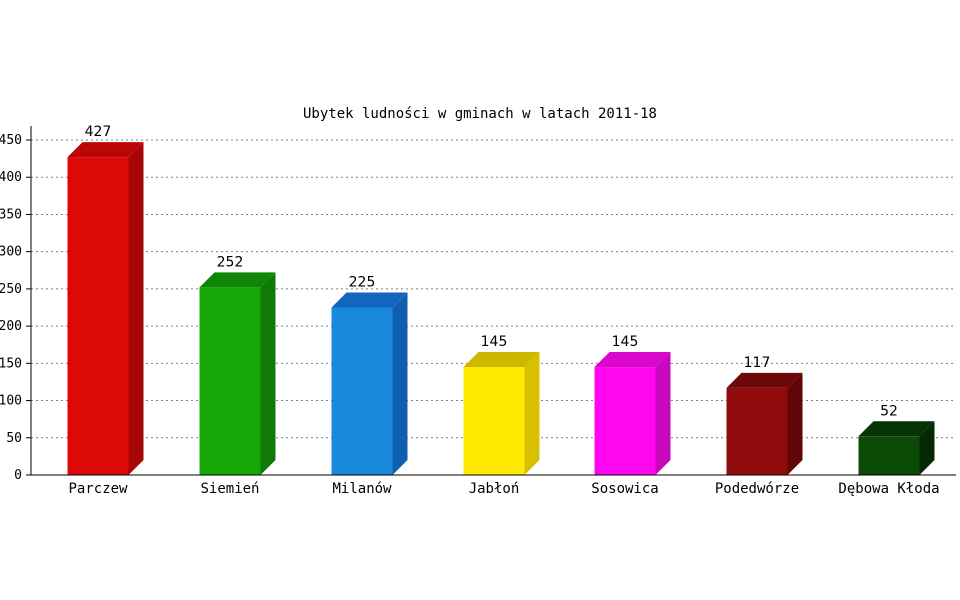  Describe the element at coordinates (11, 252) in the screenshot. I see `y-tick-label-300: 300` at that location.